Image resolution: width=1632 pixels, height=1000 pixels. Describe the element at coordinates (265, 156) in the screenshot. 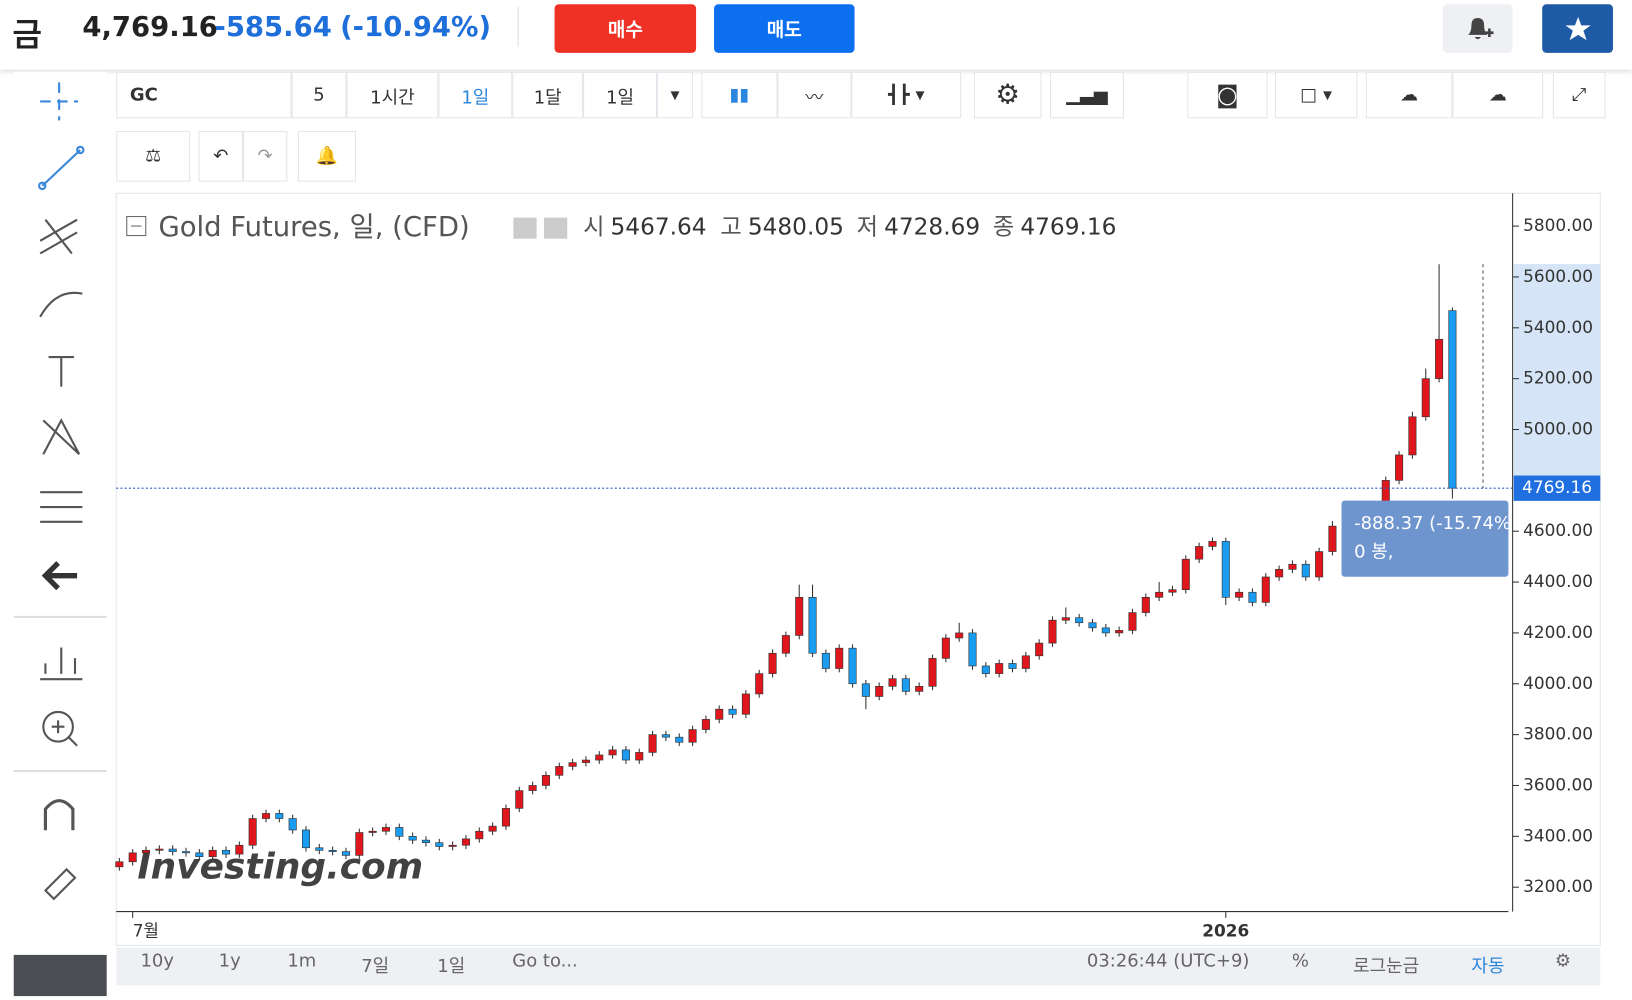

I see `redo: ↷` at that location.